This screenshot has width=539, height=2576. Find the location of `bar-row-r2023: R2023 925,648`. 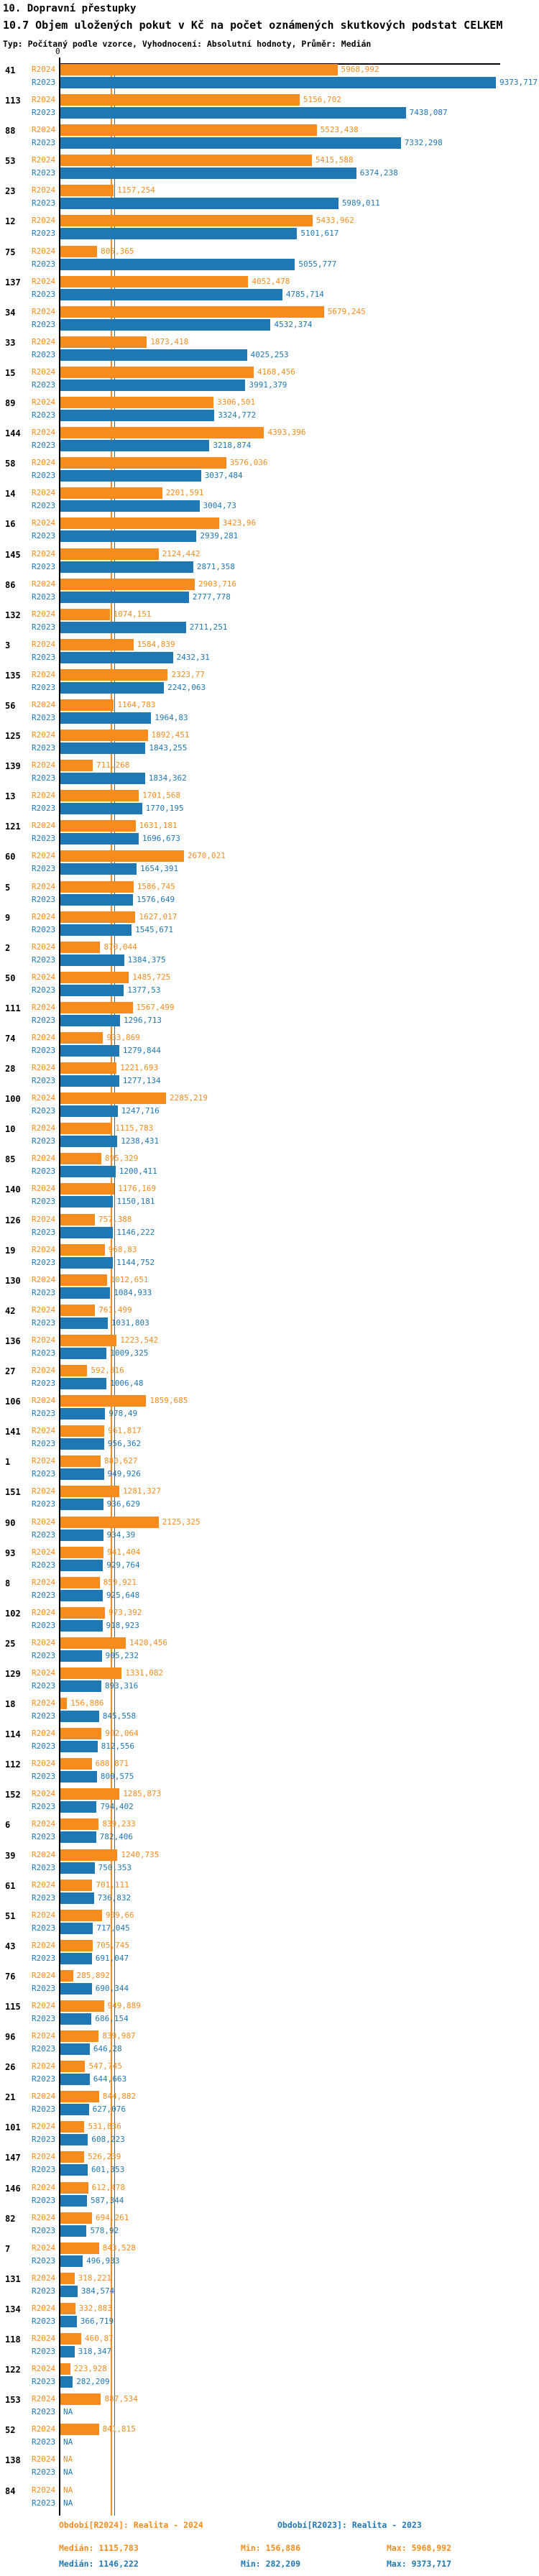

bar-row-r2023: R2023 925,648 is located at coordinates (269, 1595).